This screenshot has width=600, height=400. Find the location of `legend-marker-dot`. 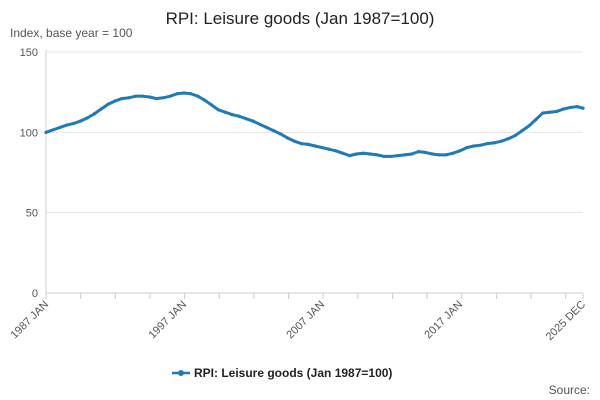

legend-marker-dot is located at coordinates (181, 373).